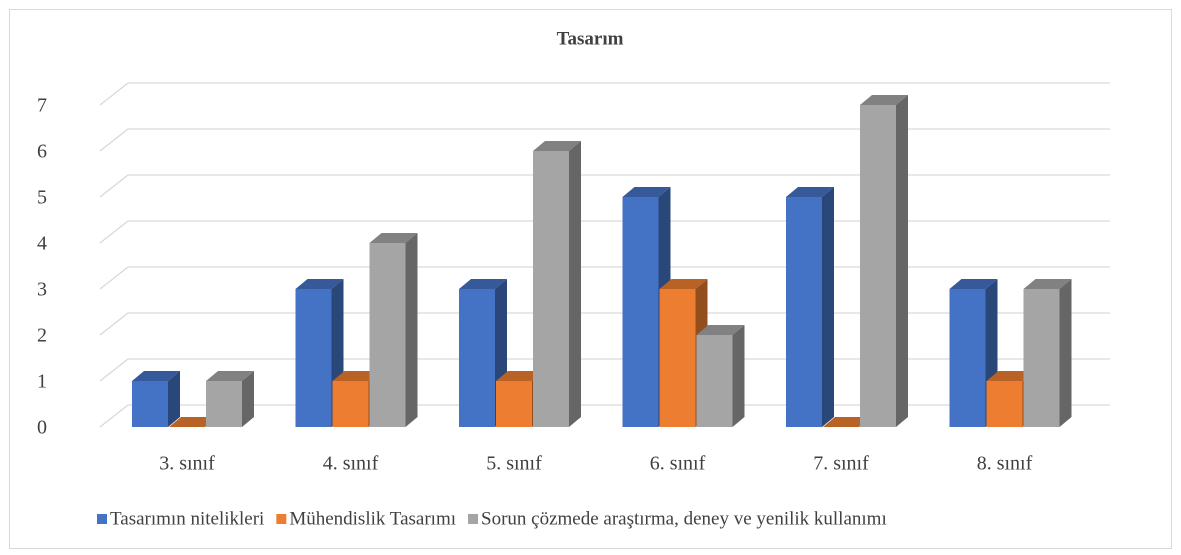 Image resolution: width=1181 pixels, height=555 pixels. I want to click on y-tick-label: 5, so click(42, 198).